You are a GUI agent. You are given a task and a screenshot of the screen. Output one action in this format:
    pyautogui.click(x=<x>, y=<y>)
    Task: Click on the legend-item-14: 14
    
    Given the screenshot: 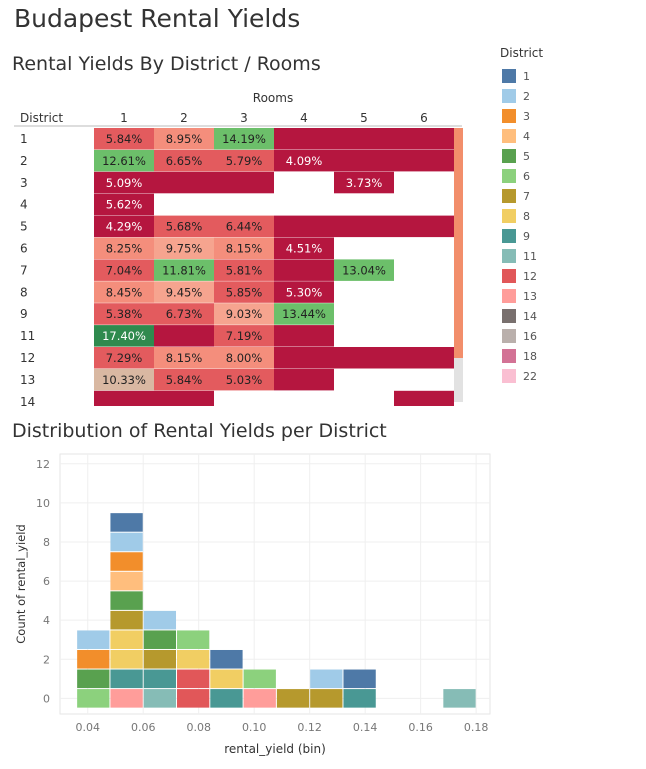 What is the action you would take?
    pyautogui.click(x=570, y=316)
    